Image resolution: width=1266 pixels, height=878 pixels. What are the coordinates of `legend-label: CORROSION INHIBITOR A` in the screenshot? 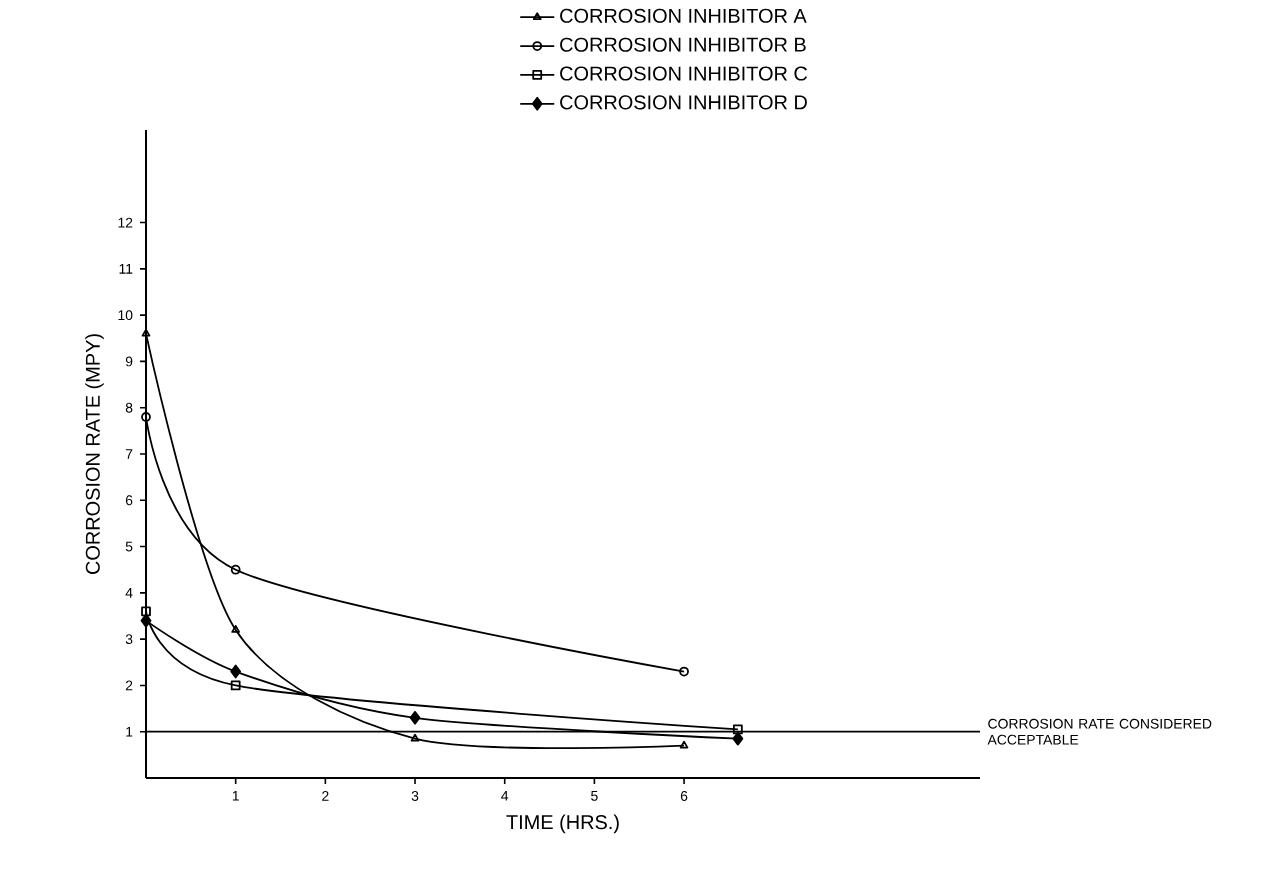 It's located at (683, 15).